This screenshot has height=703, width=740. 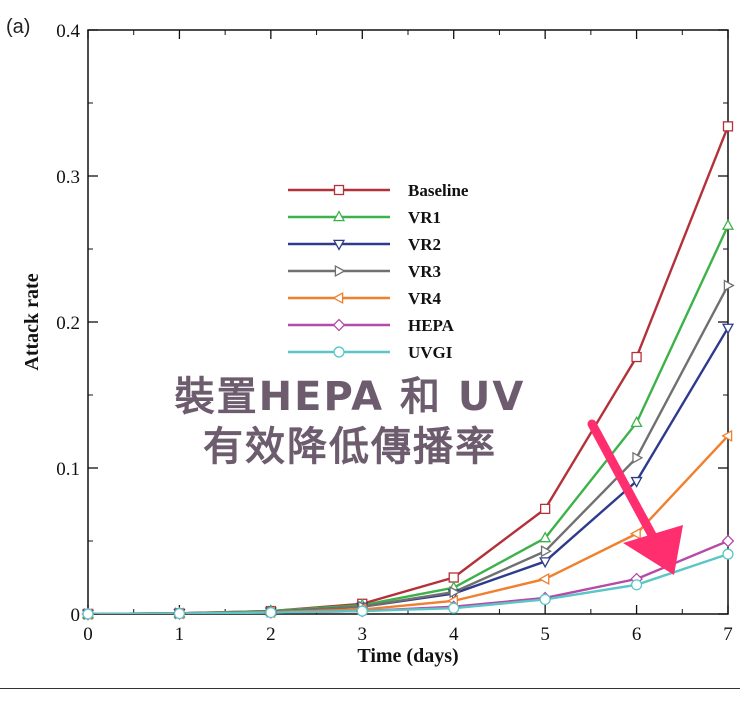 What do you see at coordinates (622, 479) in the screenshot?
I see `pointer-arrow-shaft` at bounding box center [622, 479].